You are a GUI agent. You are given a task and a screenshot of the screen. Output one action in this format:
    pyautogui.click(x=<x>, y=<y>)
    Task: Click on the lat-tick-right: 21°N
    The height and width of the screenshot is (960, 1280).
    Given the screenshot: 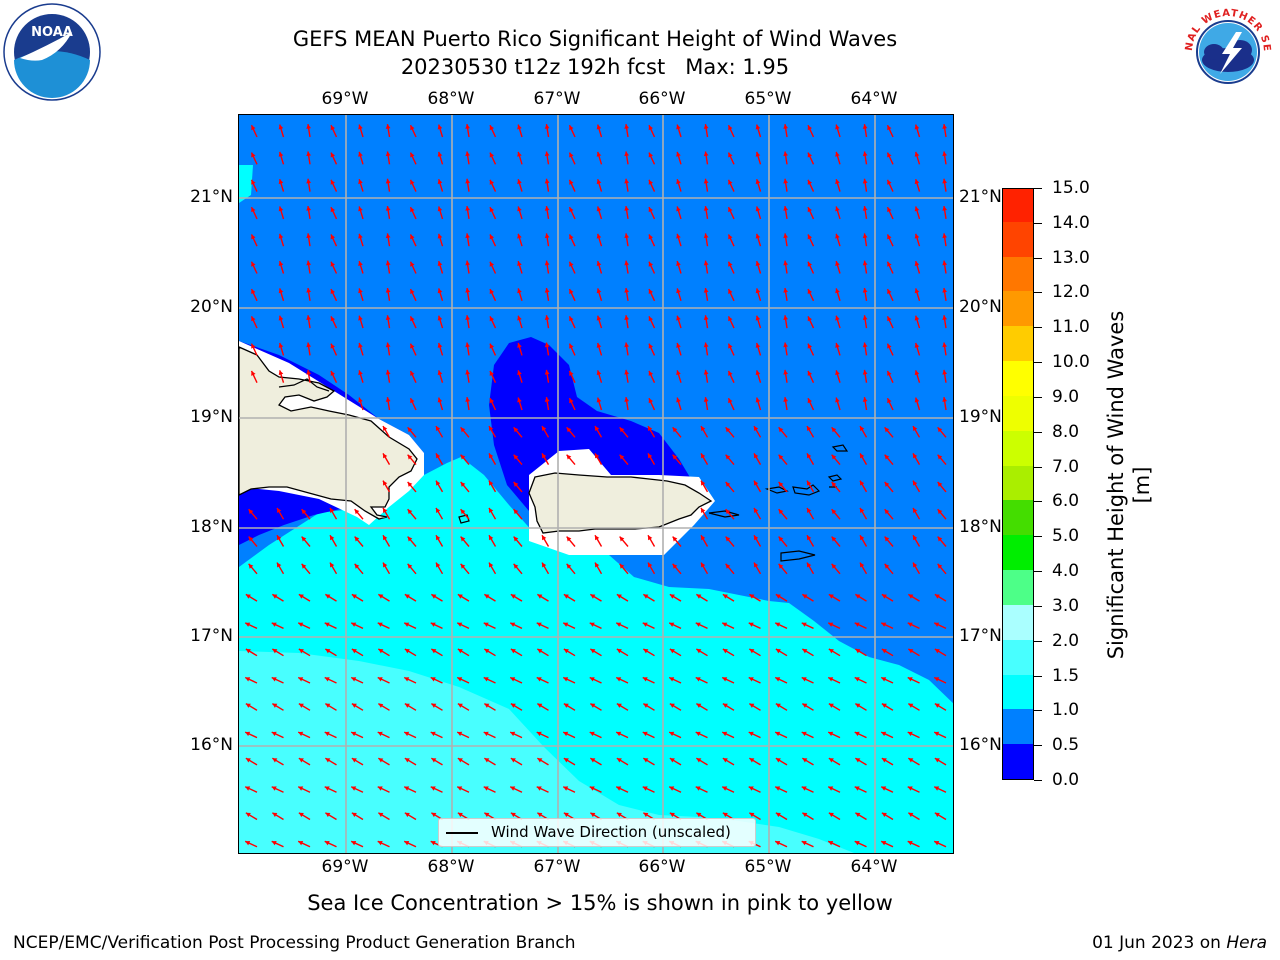 What is the action you would take?
    pyautogui.click(x=980, y=197)
    